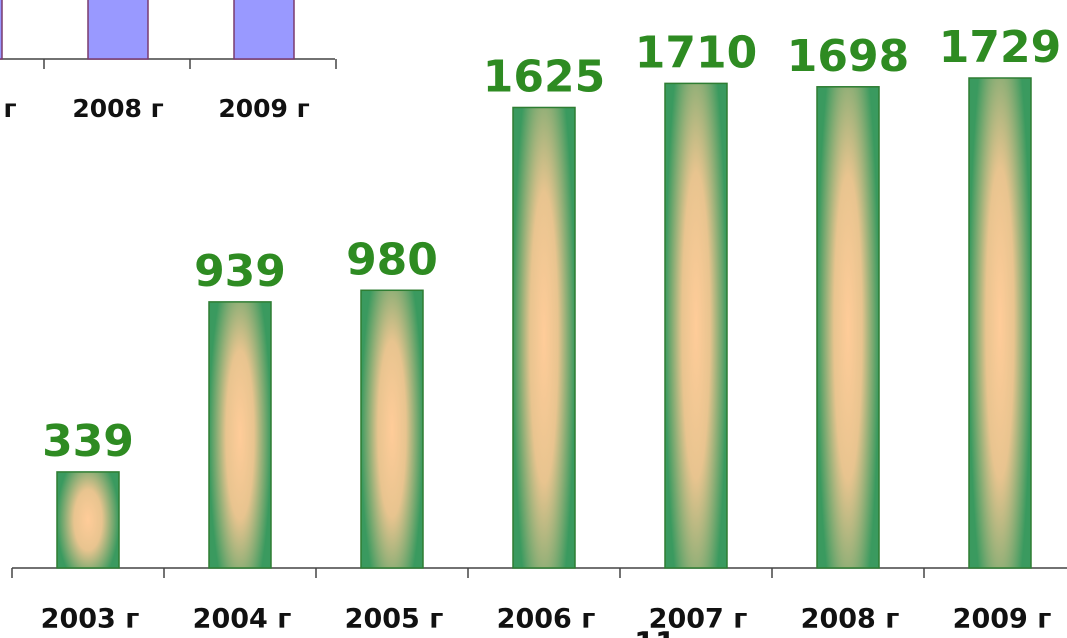 The image size is (1067, 638). What do you see at coordinates (240, 271) in the screenshot?
I see `value-label: 939` at bounding box center [240, 271].